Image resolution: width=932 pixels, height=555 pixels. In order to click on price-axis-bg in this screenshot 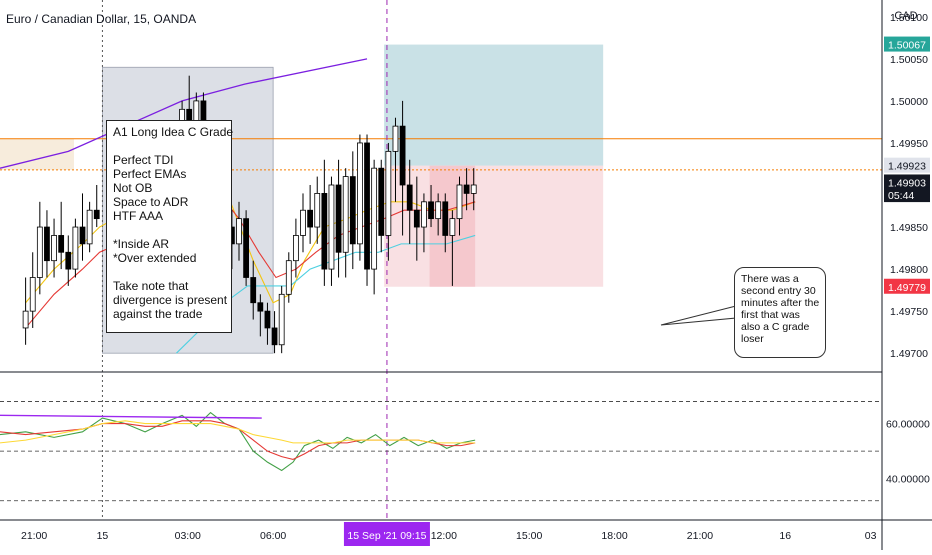, I will do `click(907, 275)`.